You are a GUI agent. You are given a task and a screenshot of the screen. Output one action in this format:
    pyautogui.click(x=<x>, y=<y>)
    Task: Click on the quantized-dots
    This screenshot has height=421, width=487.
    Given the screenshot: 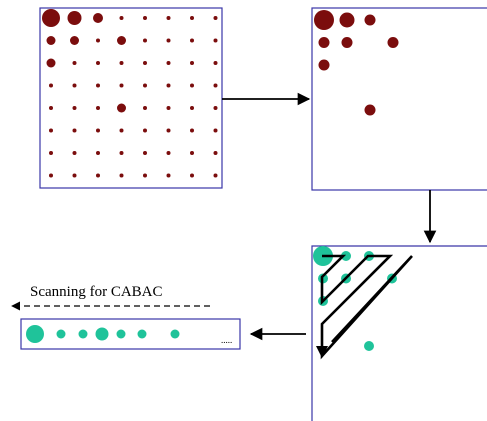 What is the action you would take?
    pyautogui.click(x=356, y=63)
    